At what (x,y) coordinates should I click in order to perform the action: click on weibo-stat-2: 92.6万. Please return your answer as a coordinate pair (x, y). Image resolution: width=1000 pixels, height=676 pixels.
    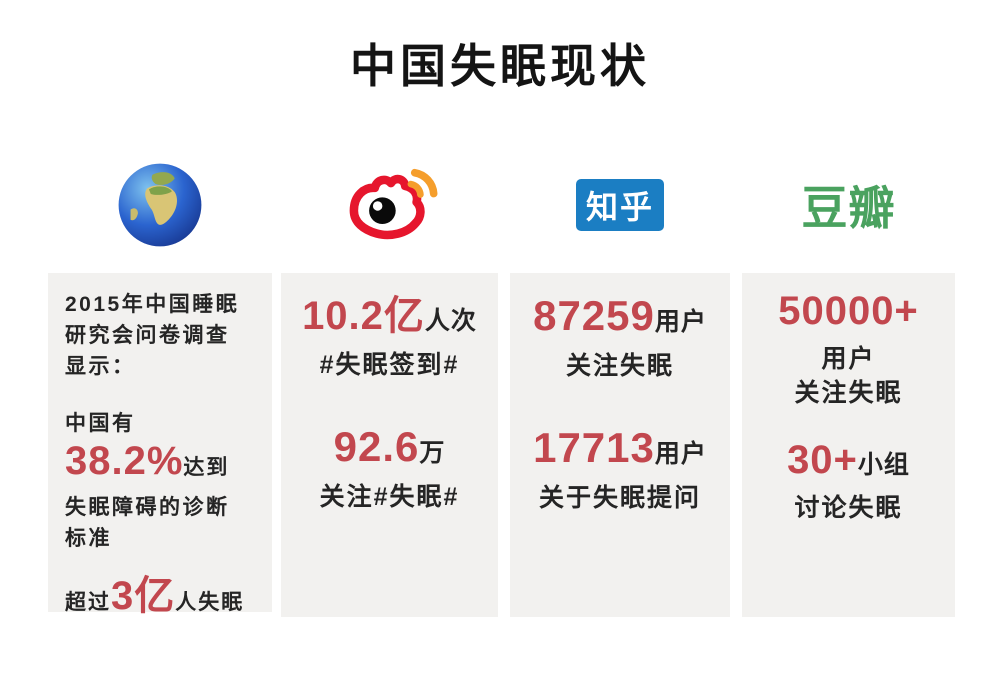
    Looking at the image, I should click on (389, 452).